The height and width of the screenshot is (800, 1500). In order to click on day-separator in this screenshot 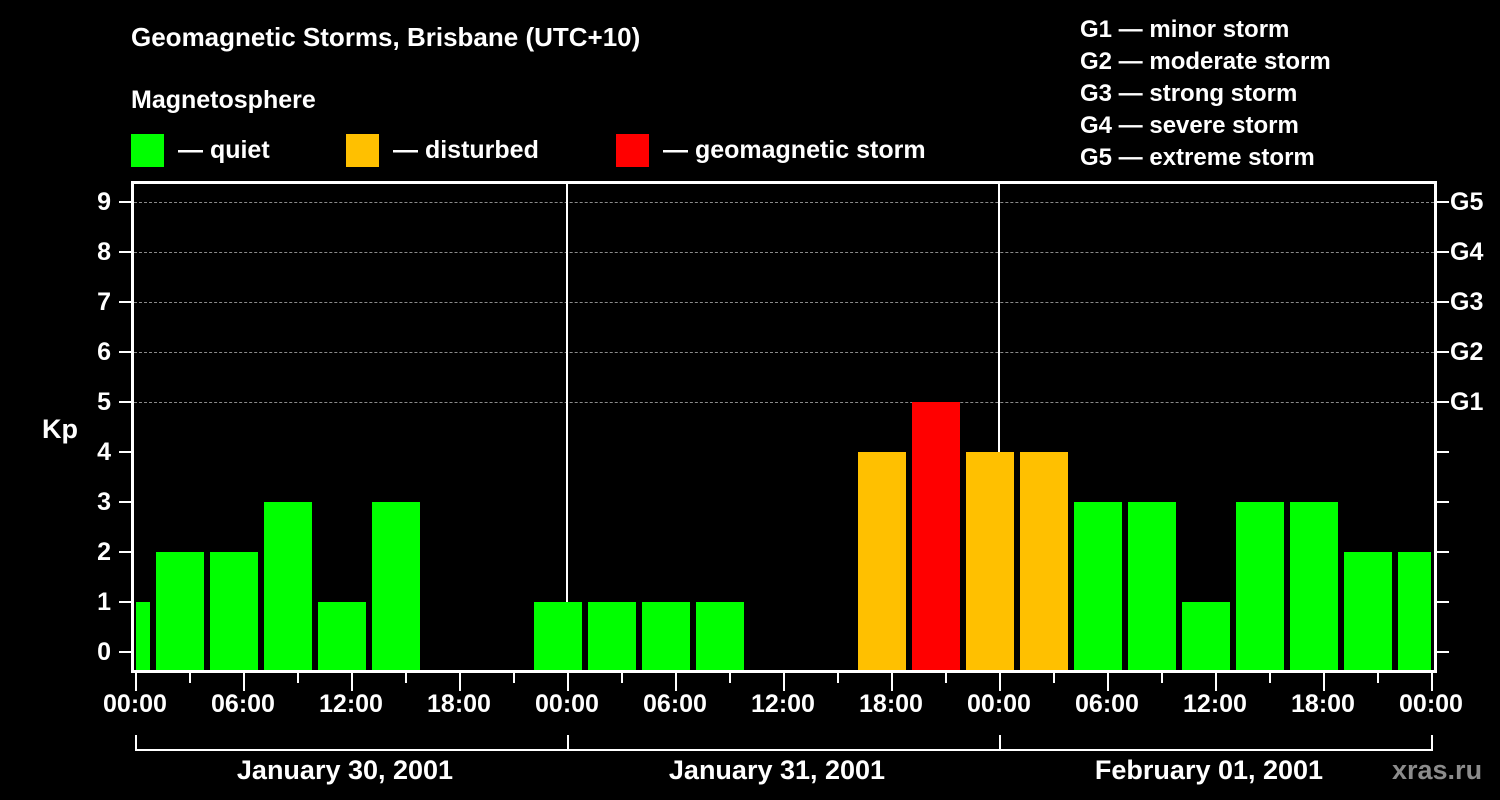, I will do `click(999, 427)`.